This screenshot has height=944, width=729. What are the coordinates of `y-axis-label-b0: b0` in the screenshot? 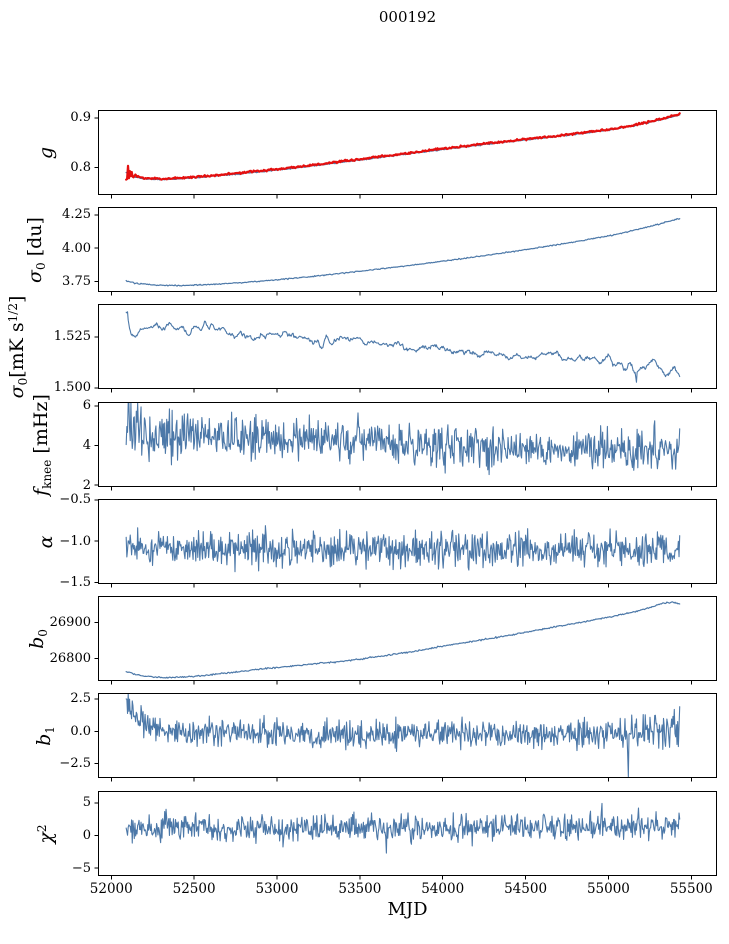 It's located at (38, 639).